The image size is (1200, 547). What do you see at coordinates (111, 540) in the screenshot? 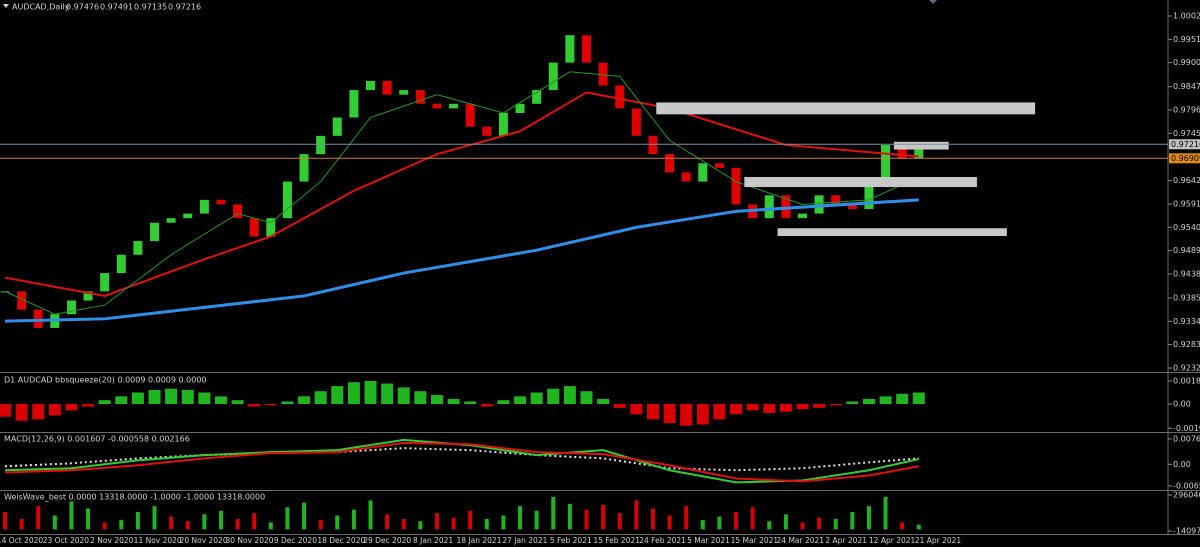
I see `x-tick-label: 2 Nov 2020` at bounding box center [111, 540].